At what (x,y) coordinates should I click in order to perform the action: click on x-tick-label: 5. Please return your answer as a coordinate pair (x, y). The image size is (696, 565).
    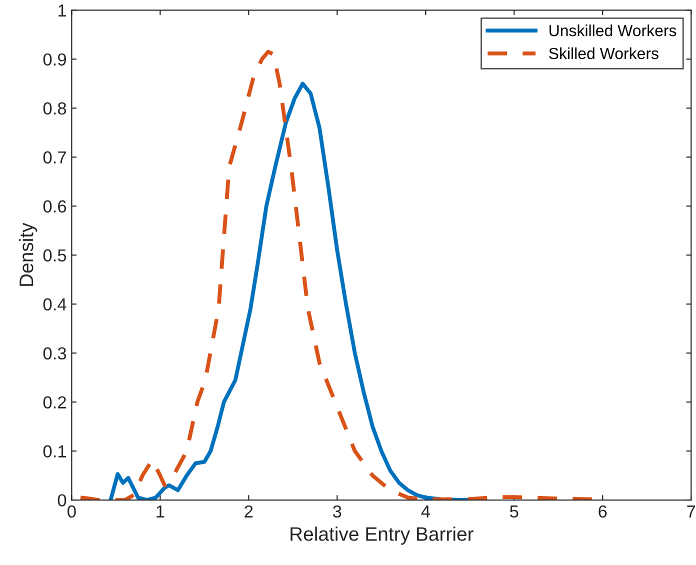
    Looking at the image, I should click on (514, 512).